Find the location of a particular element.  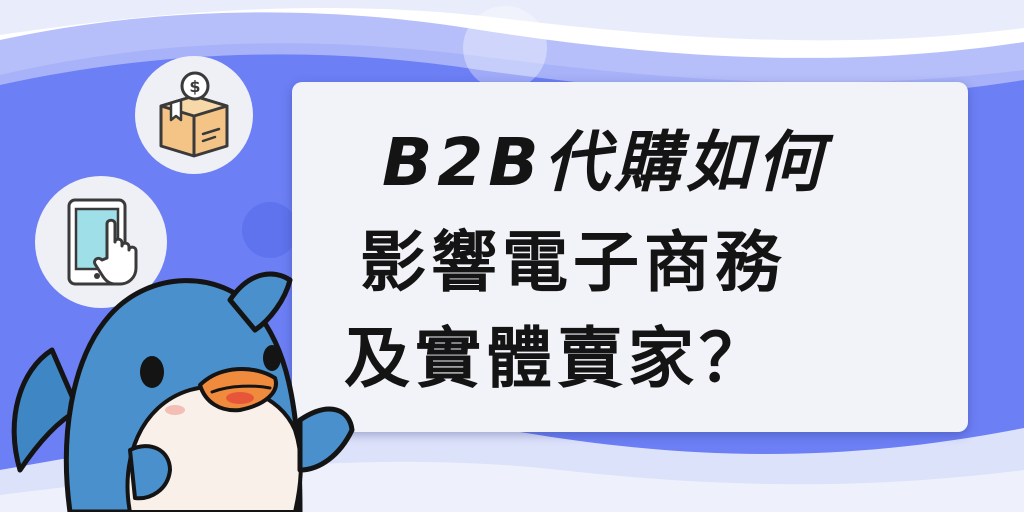

tablet-tap-icon is located at coordinates (102, 242).